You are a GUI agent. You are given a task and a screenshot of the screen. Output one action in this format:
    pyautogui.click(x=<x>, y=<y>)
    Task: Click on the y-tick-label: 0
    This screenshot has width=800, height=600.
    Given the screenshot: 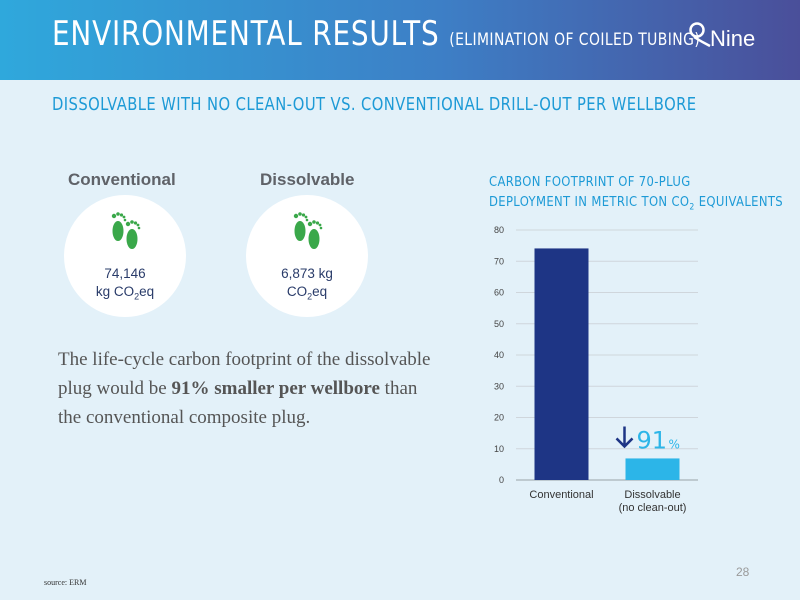 What is the action you would take?
    pyautogui.click(x=501, y=480)
    